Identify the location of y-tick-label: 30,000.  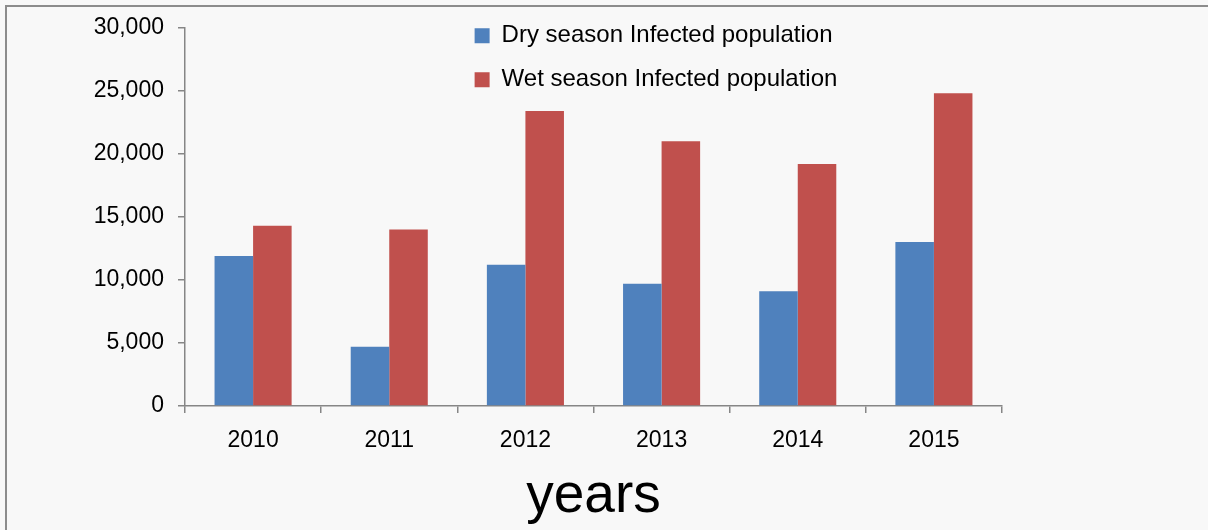
(128, 26).